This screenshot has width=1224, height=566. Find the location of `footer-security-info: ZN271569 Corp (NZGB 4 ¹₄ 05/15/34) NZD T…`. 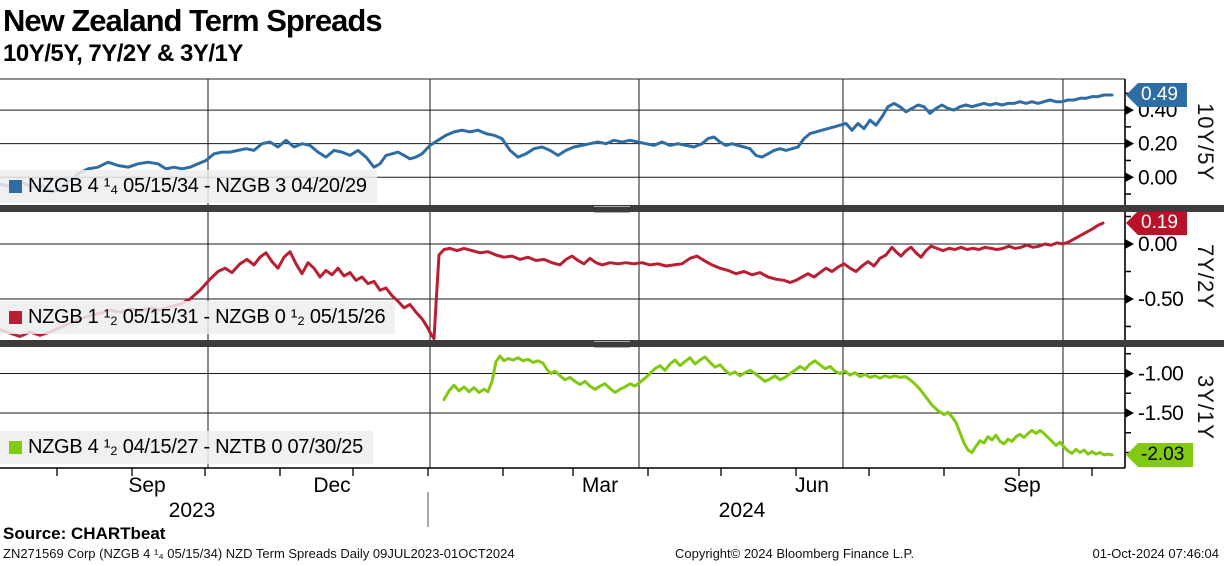

footer-security-info: ZN271569 Corp (NZGB 4 ¹₄ 05/15/34) NZD T… is located at coordinates (259, 553).